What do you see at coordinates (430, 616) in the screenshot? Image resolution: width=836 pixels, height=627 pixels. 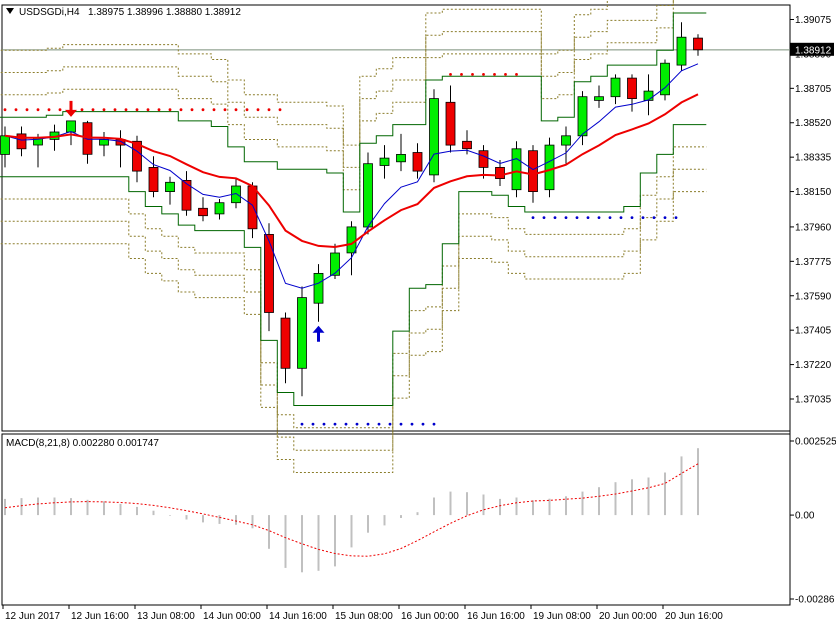 I see `time-tick-label: 16 Jun 00:00` at bounding box center [430, 616].